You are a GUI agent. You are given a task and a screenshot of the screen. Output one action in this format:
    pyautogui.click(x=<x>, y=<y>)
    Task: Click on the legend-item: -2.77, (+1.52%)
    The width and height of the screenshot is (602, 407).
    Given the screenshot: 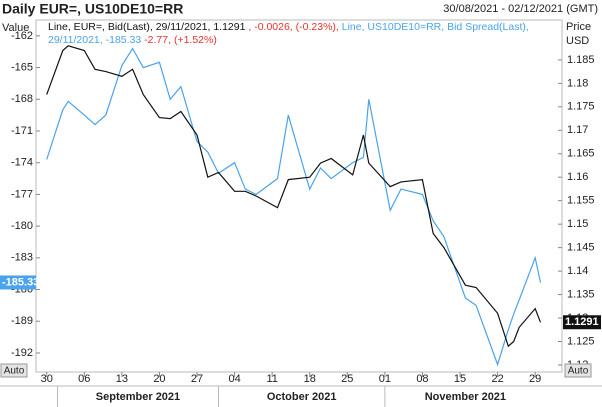 What is the action you would take?
    pyautogui.click(x=180, y=40)
    